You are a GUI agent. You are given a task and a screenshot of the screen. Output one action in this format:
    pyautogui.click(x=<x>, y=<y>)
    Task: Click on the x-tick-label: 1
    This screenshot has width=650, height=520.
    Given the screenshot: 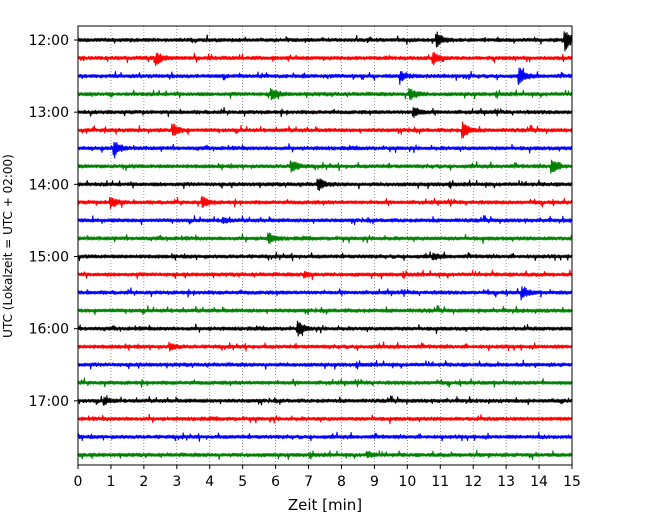 What is the action you would take?
    pyautogui.click(x=110, y=482)
    